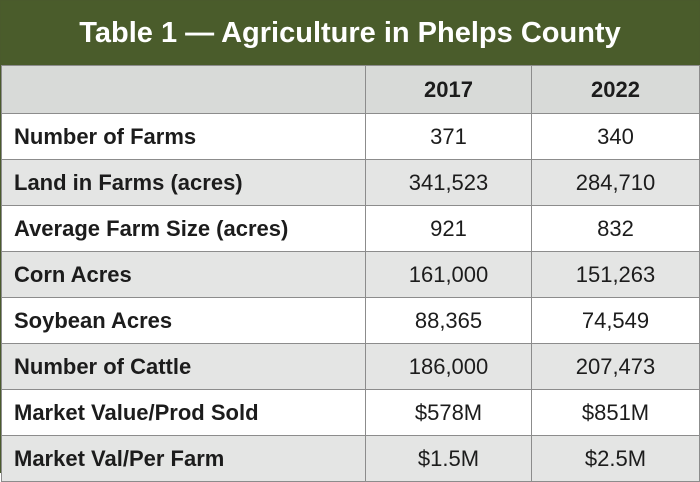 Image resolution: width=700 pixels, height=482 pixels. I want to click on cell-2017: 341,523, so click(448, 182).